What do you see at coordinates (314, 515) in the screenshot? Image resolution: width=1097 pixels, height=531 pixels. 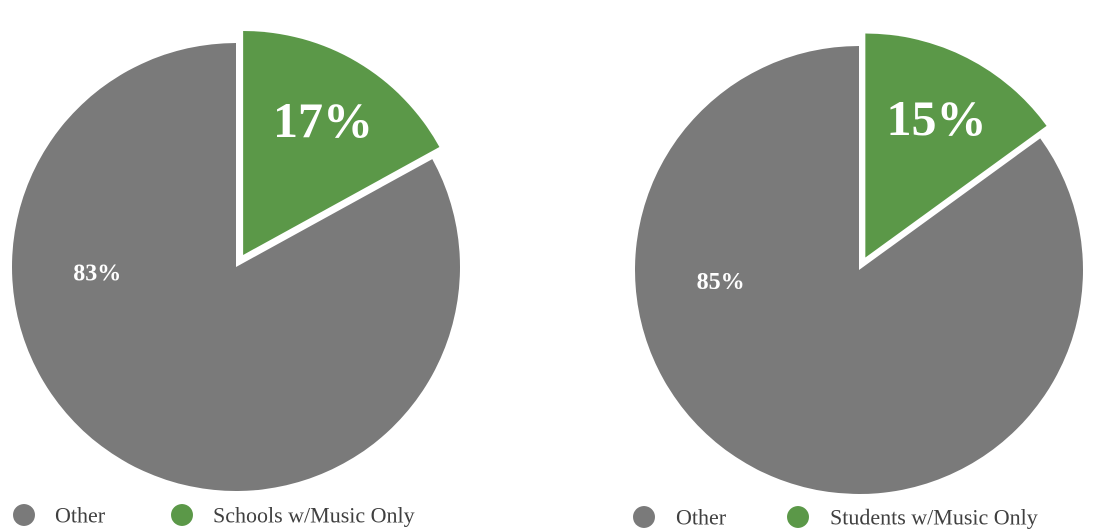 I see `legend-label-schools-w-music-only: Schools w/Music Only` at bounding box center [314, 515].